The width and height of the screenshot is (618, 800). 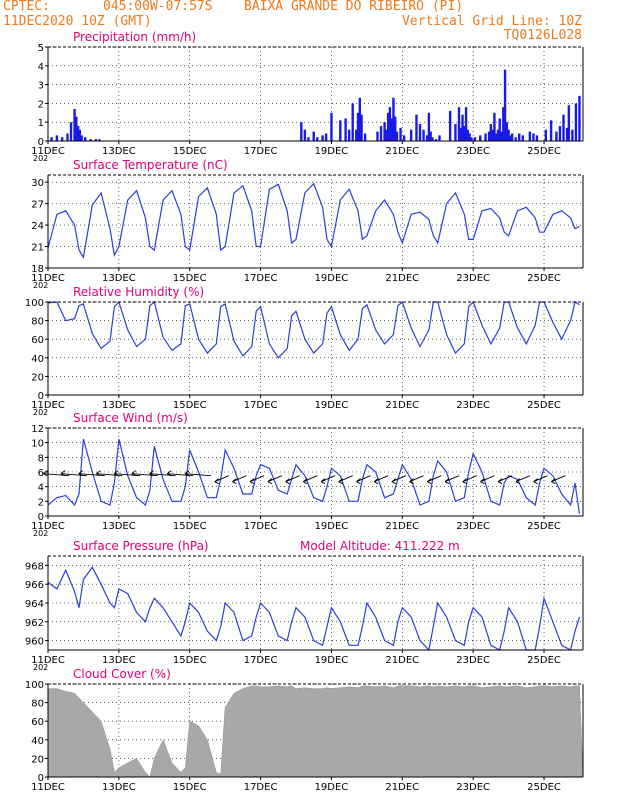 I want to click on header-source: CPTEC:, so click(x=26, y=7).